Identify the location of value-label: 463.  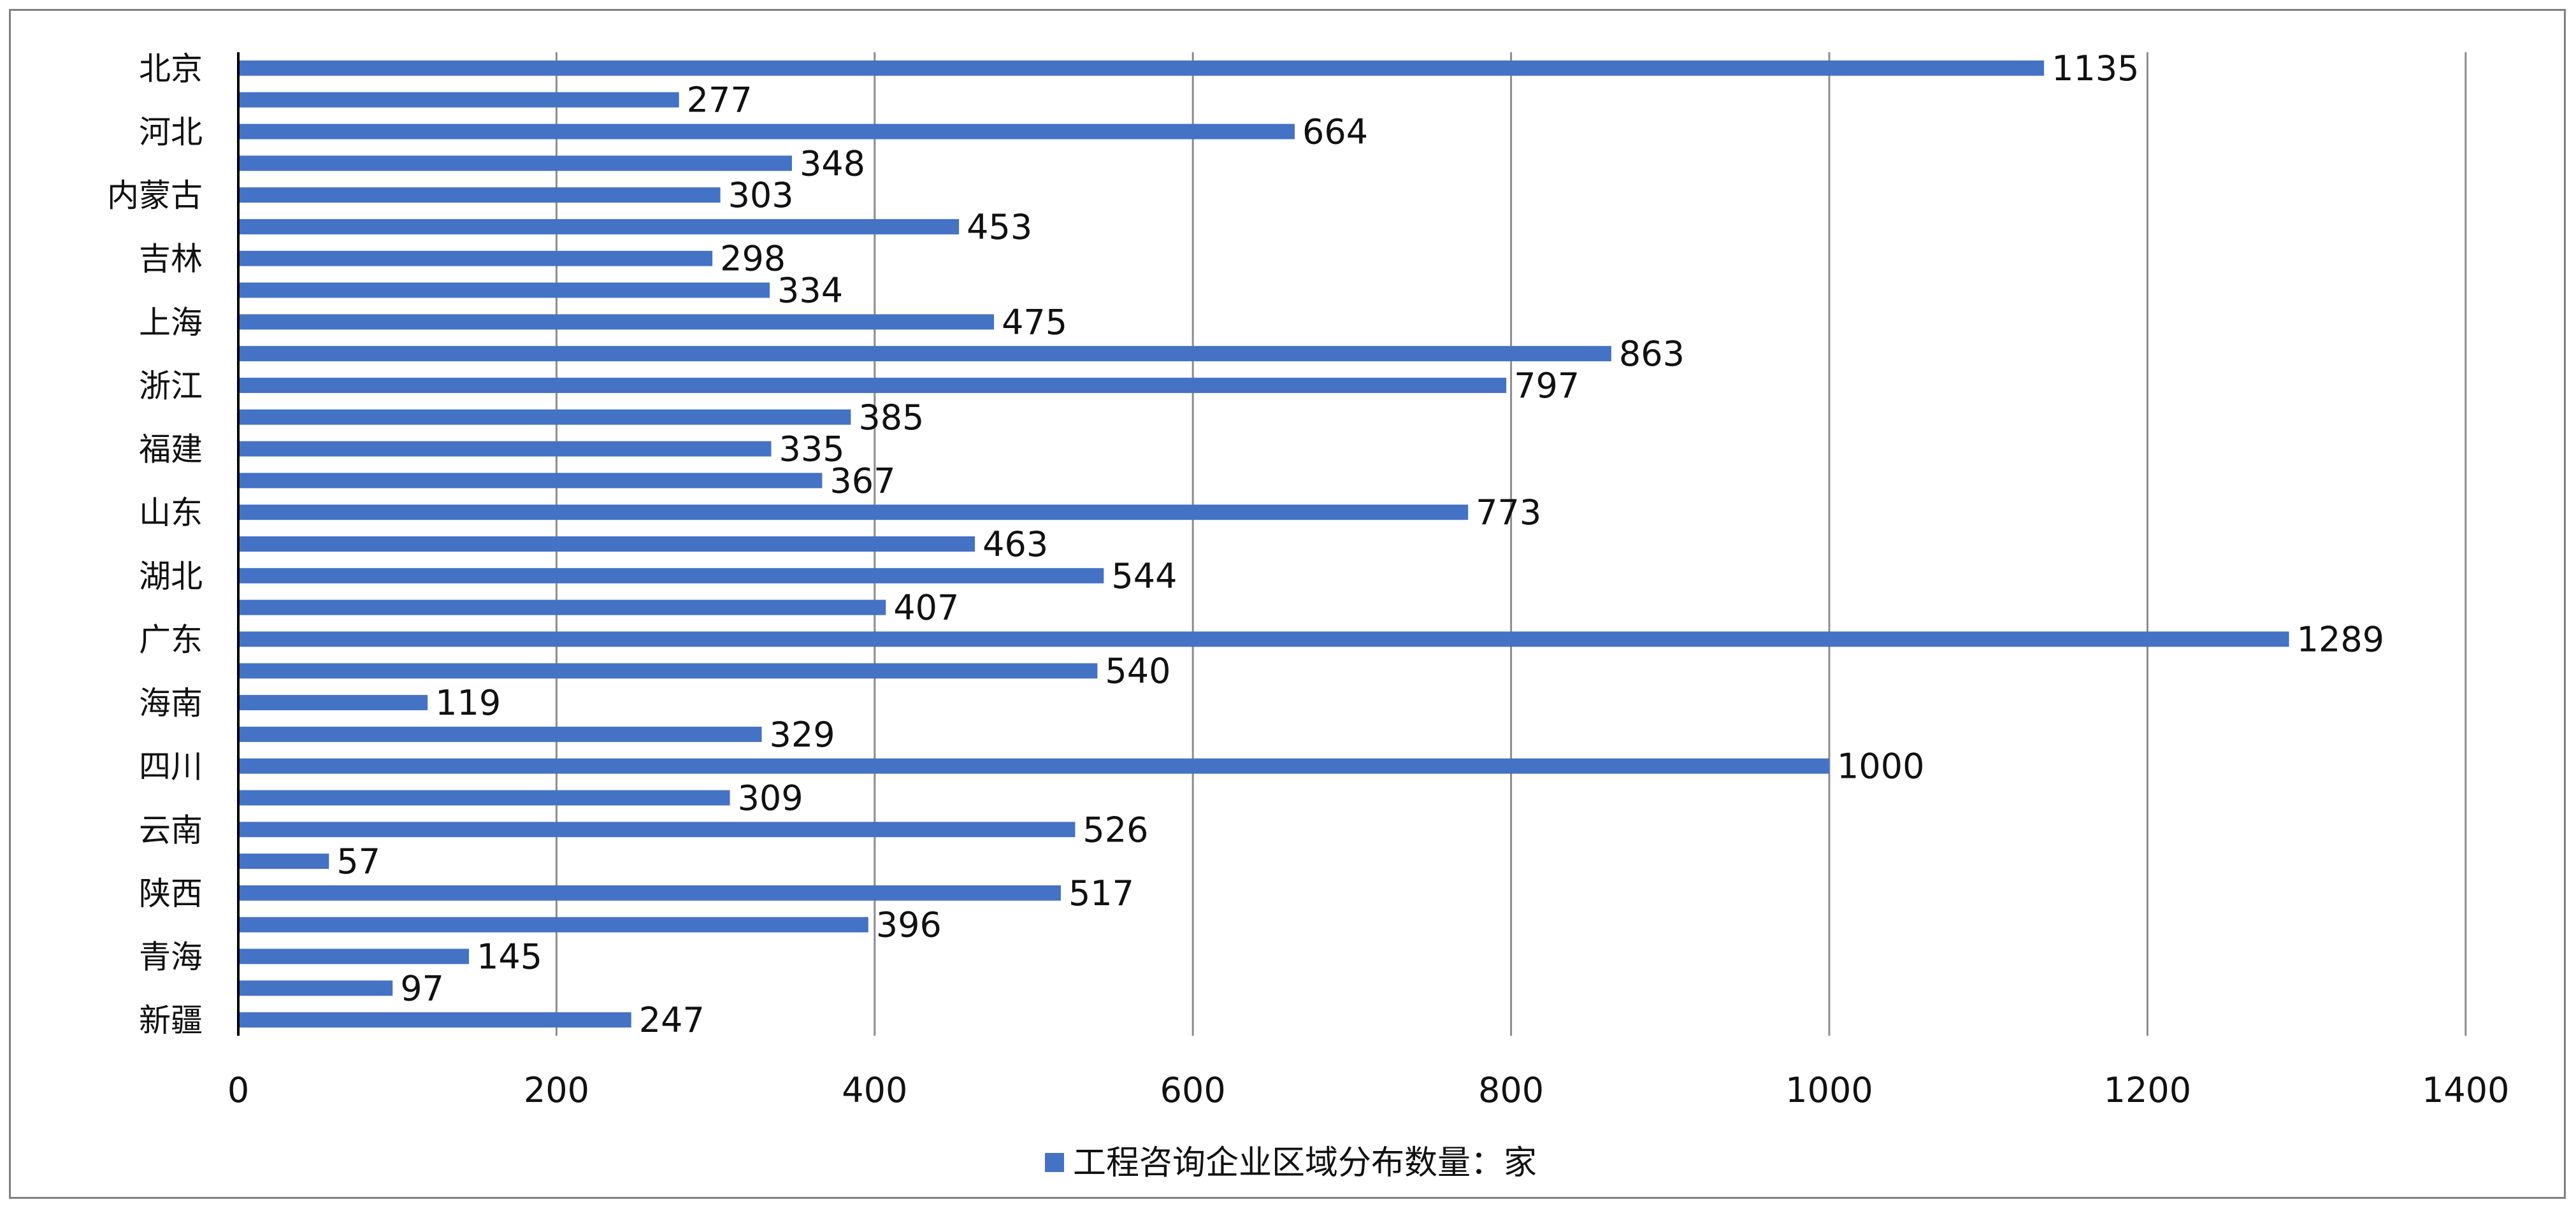
(1015, 544).